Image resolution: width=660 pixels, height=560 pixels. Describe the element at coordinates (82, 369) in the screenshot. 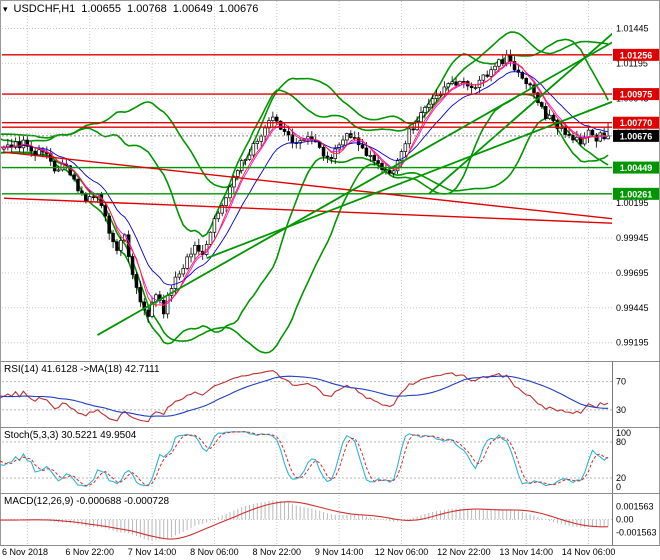

I see `rsi-label: RSI(14) 41.6128 ->MA(18) 42.7111` at that location.